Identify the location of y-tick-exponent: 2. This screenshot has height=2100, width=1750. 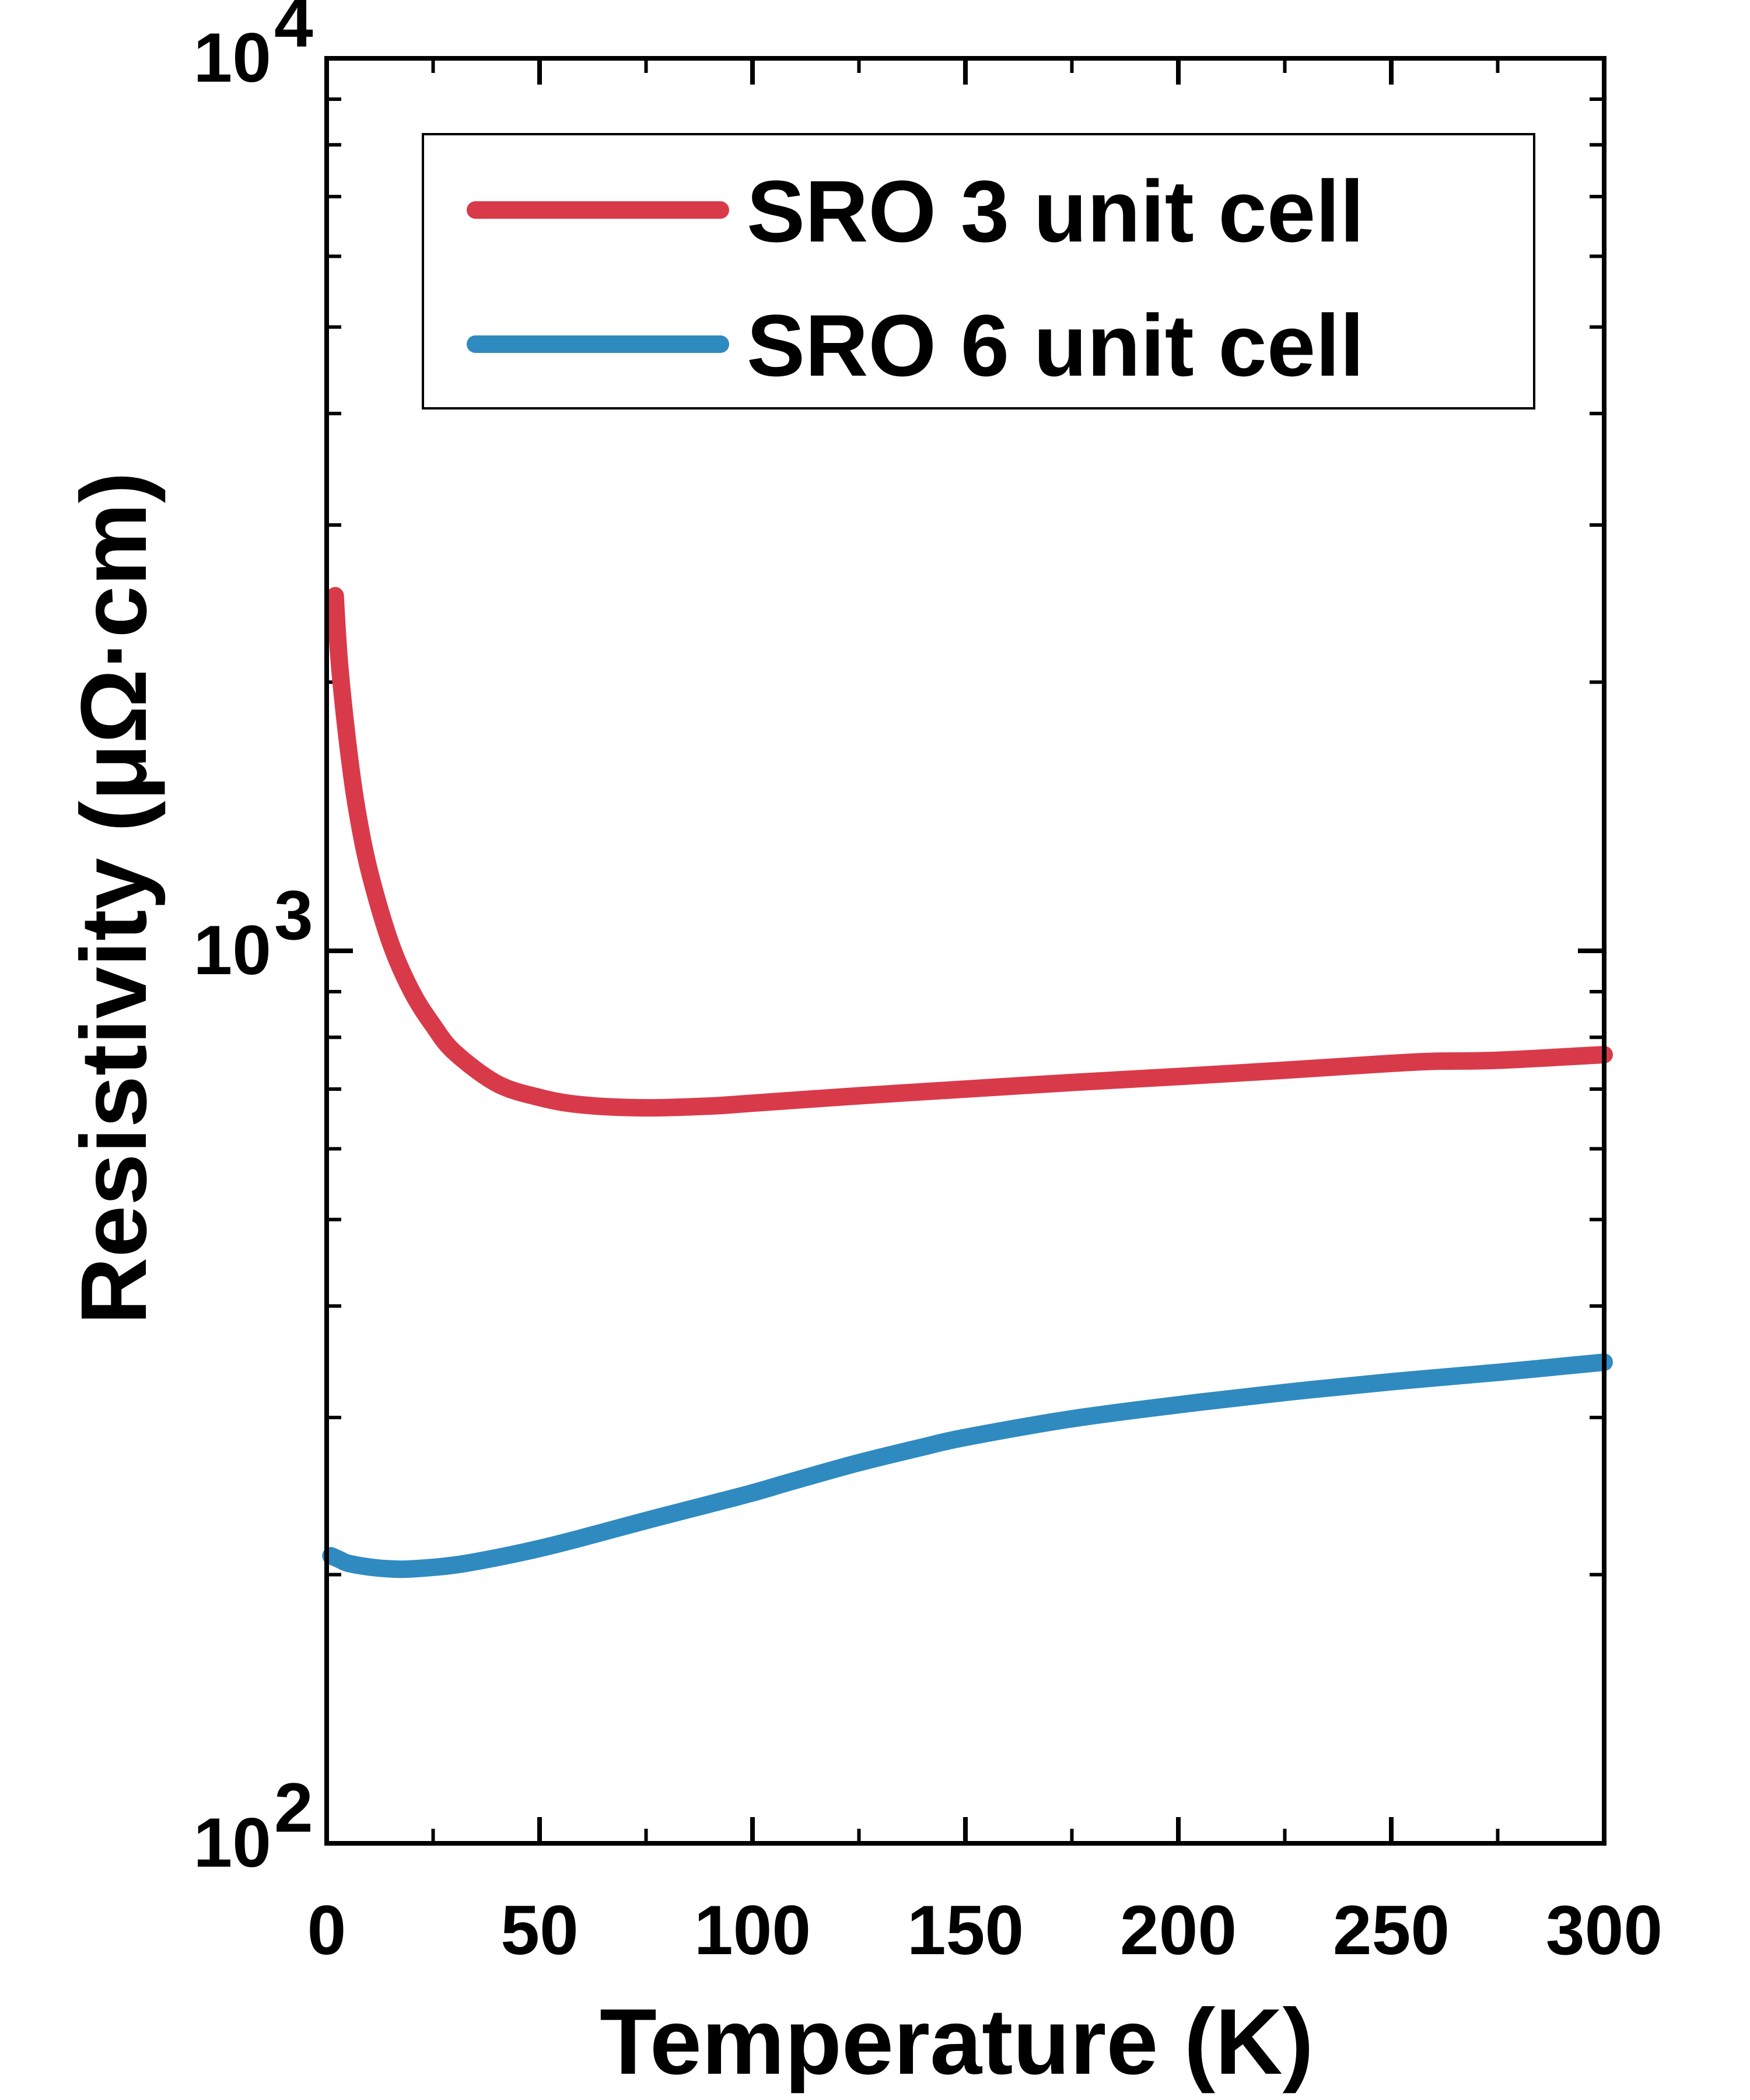
(293, 1808).